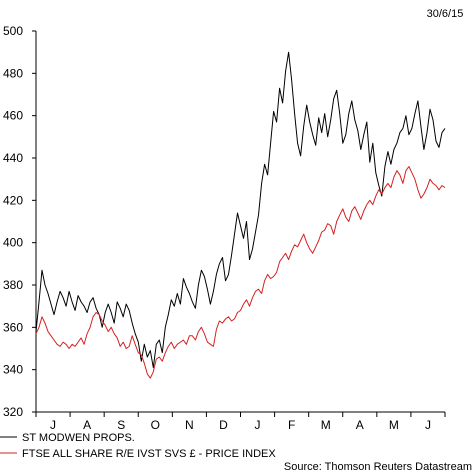  What do you see at coordinates (326, 425) in the screenshot?
I see `x-tick-label-8: M` at bounding box center [326, 425].